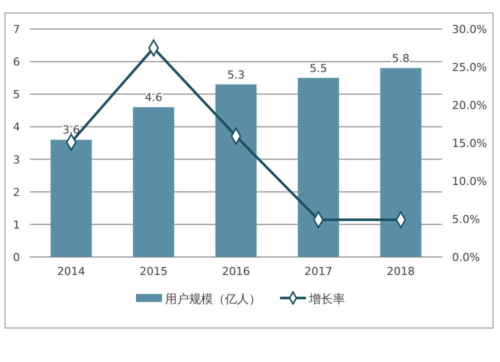  What do you see at coordinates (213, 299) in the screenshot?
I see `legend-label: 用户规模（亿人）` at bounding box center [213, 299].